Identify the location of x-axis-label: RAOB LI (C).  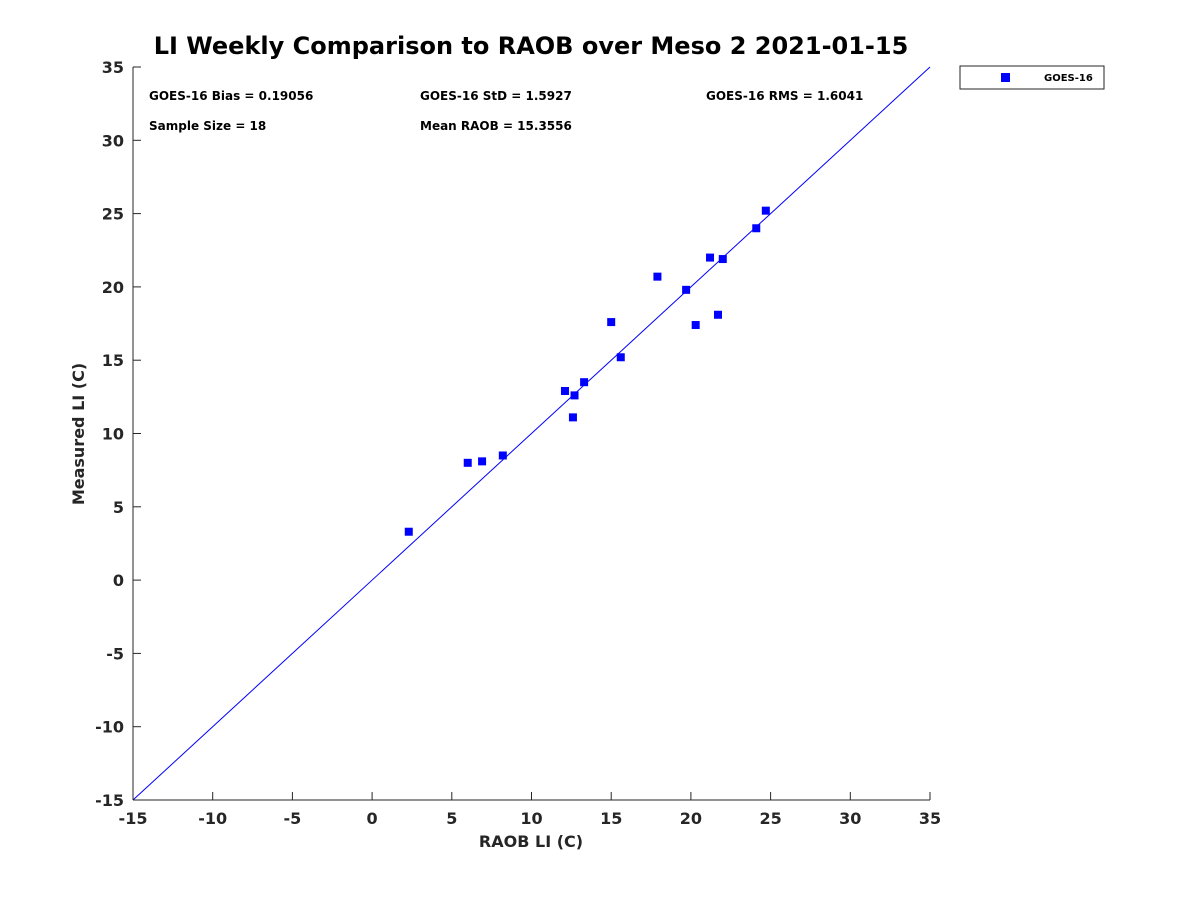
(531, 841).